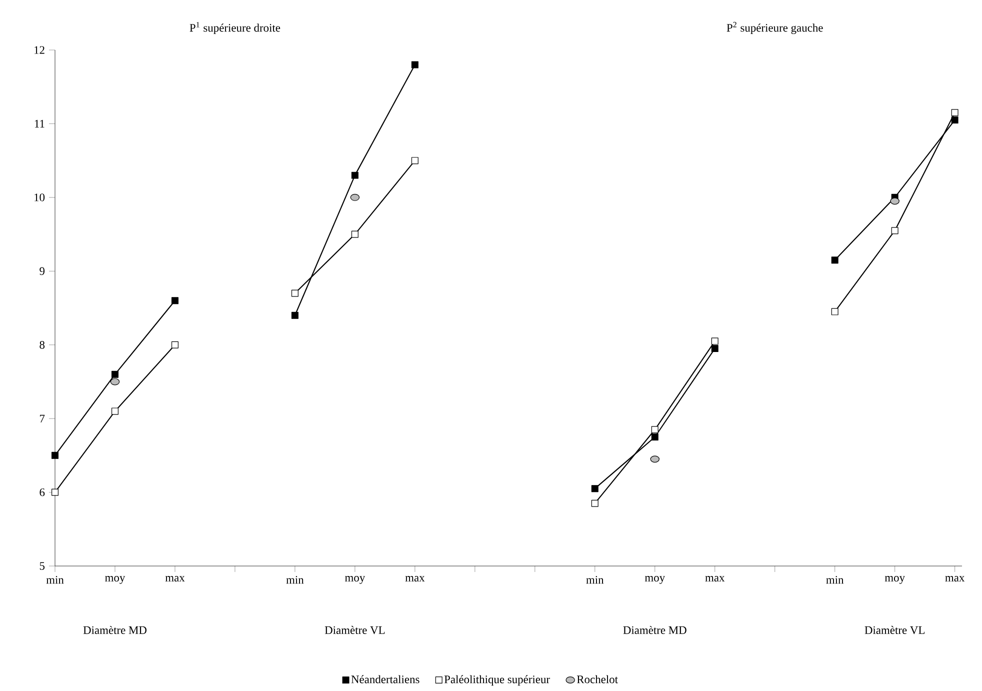 The height and width of the screenshot is (691, 982). I want to click on text: P$^{2}$ supérieure gauche, so click(774, 28).